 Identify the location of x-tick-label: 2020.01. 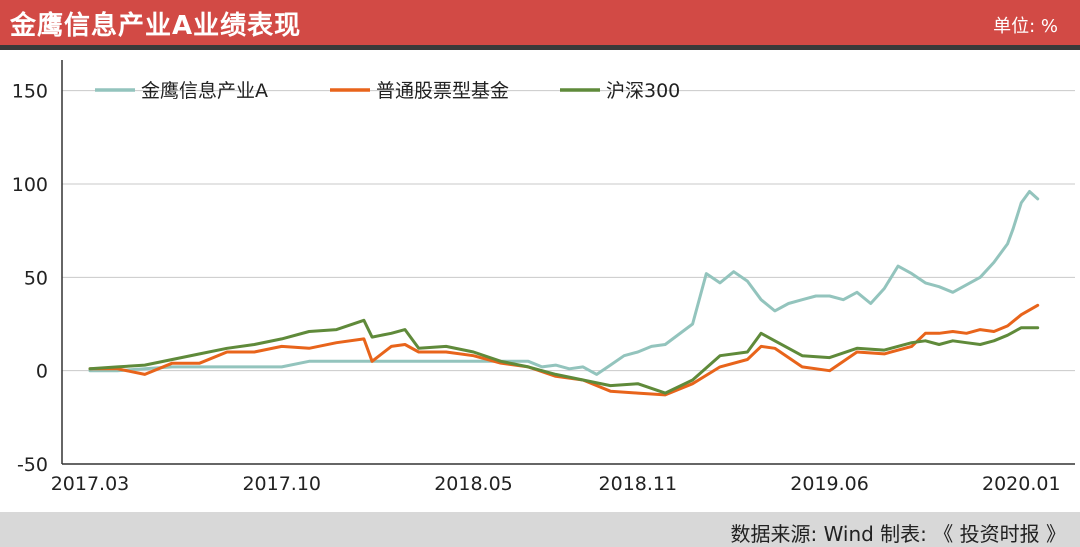
(1021, 484).